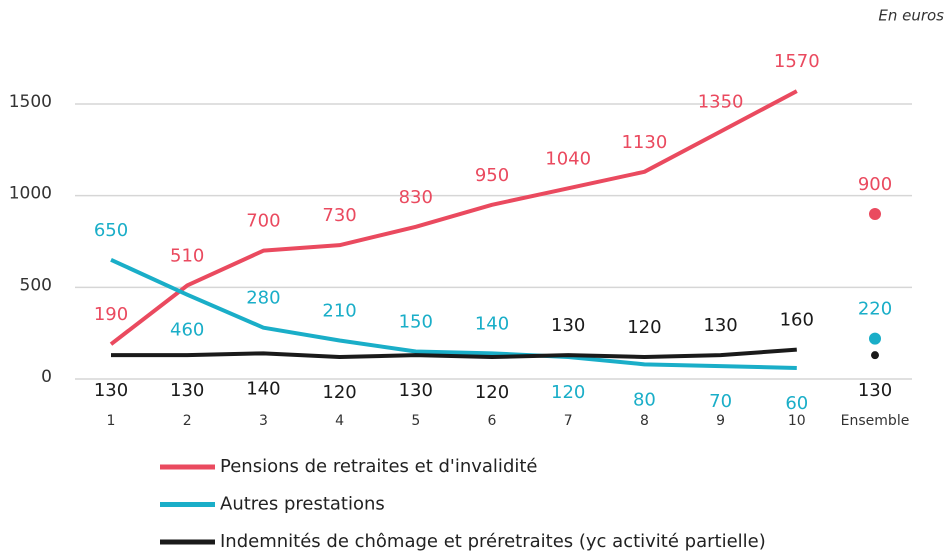 This screenshot has width=951, height=557. Describe the element at coordinates (796, 403) in the screenshot. I see `data-label: 60` at that location.